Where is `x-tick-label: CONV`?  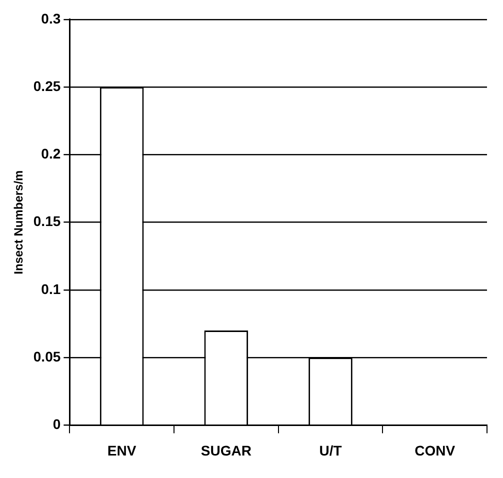 x-tick-label: CONV is located at coordinates (435, 450).